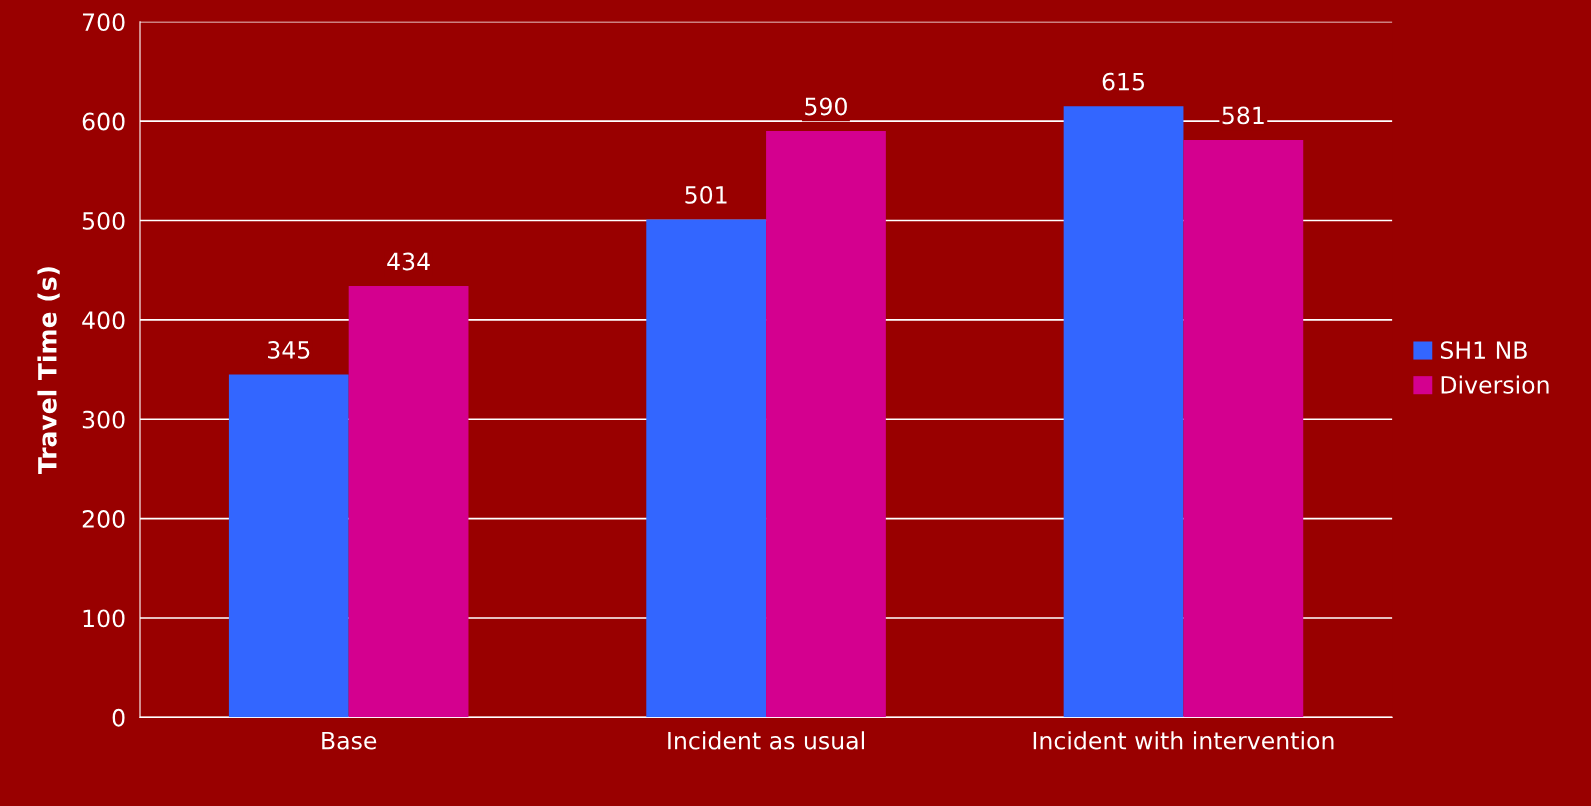  Describe the element at coordinates (104, 618) in the screenshot. I see `y-tick-label: 100` at that location.